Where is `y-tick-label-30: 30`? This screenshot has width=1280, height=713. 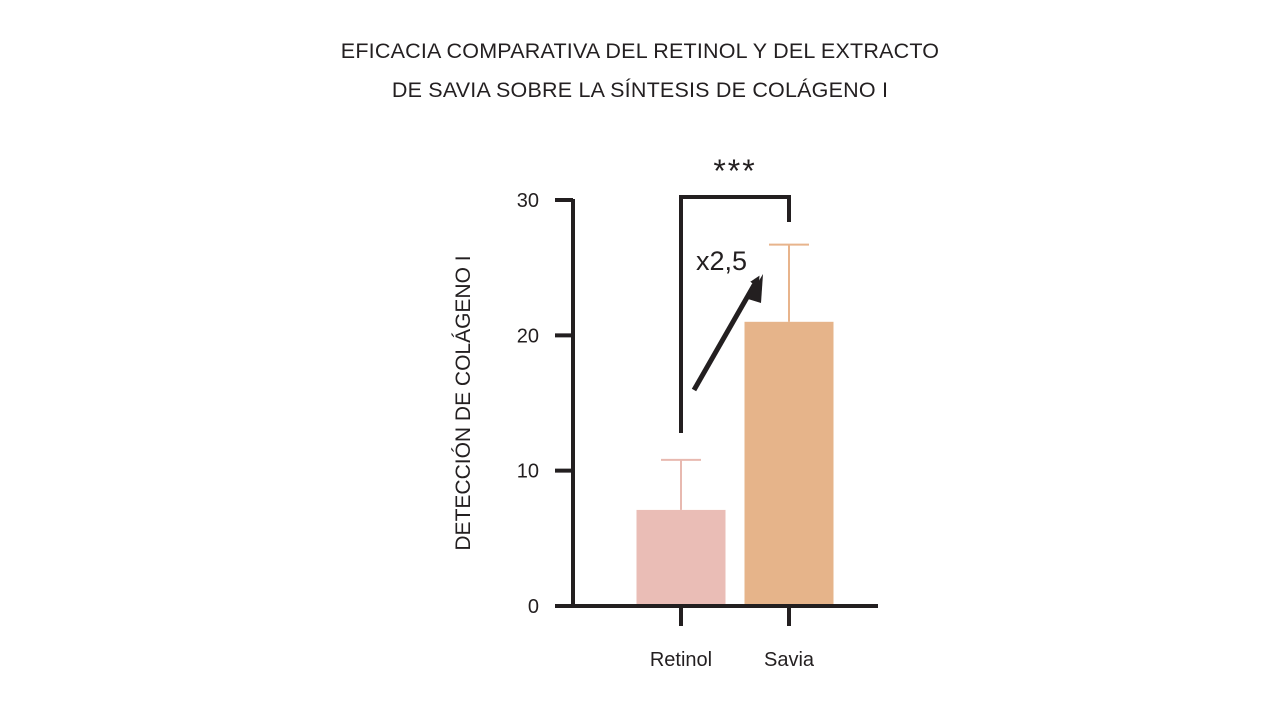
y-tick-label-30: 30 is located at coordinates (528, 201).